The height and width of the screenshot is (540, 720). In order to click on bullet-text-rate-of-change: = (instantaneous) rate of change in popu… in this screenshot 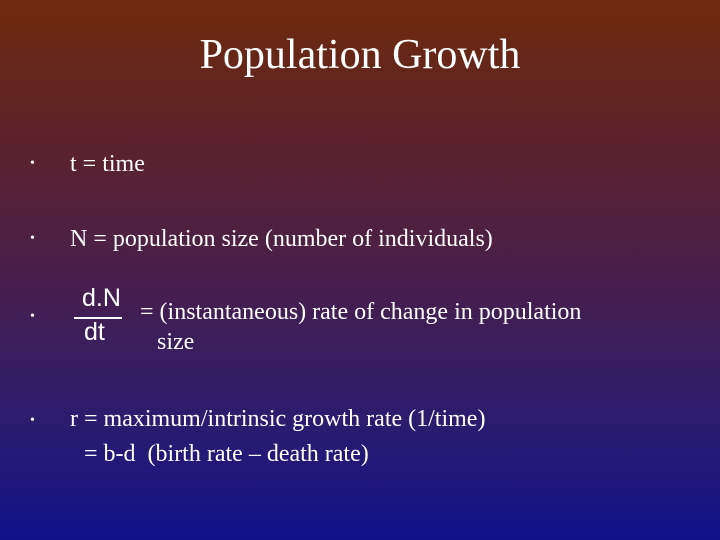, I will do `click(361, 312)`.